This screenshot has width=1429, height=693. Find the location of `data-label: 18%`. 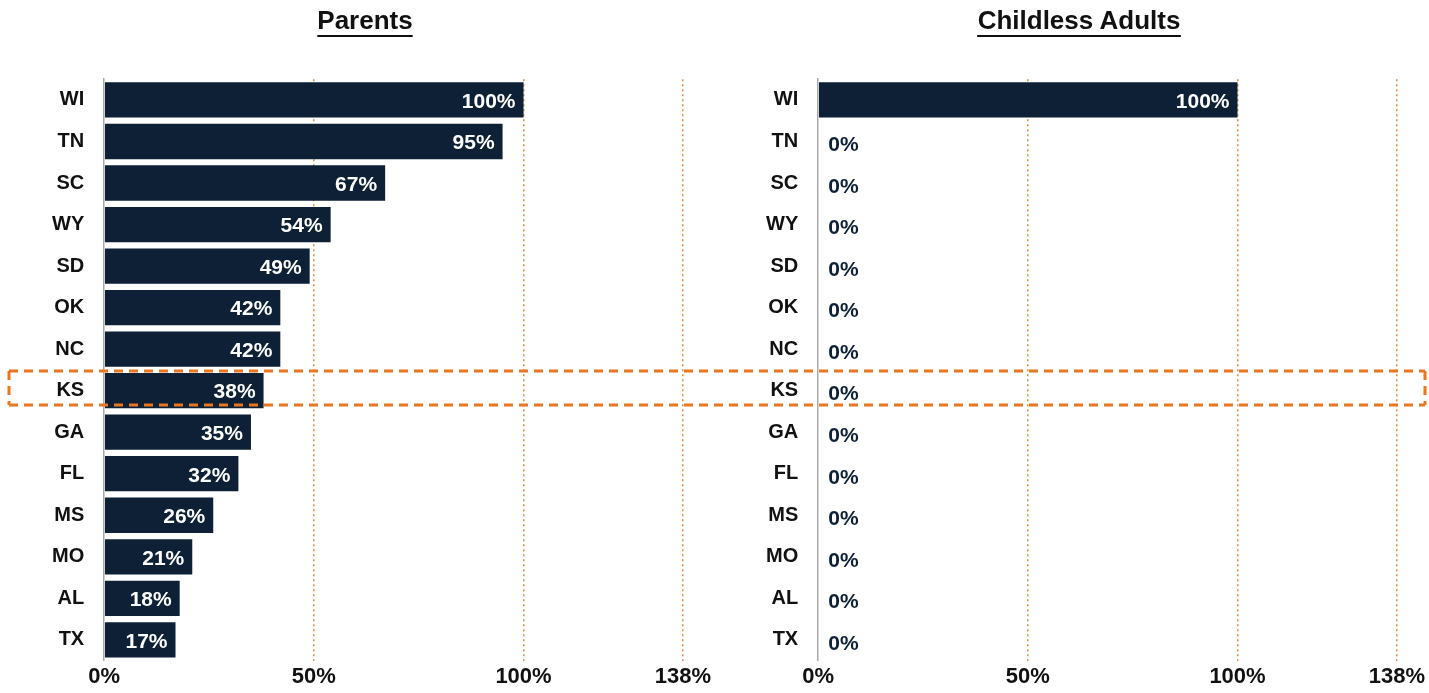

data-label: 18% is located at coordinates (151, 599).